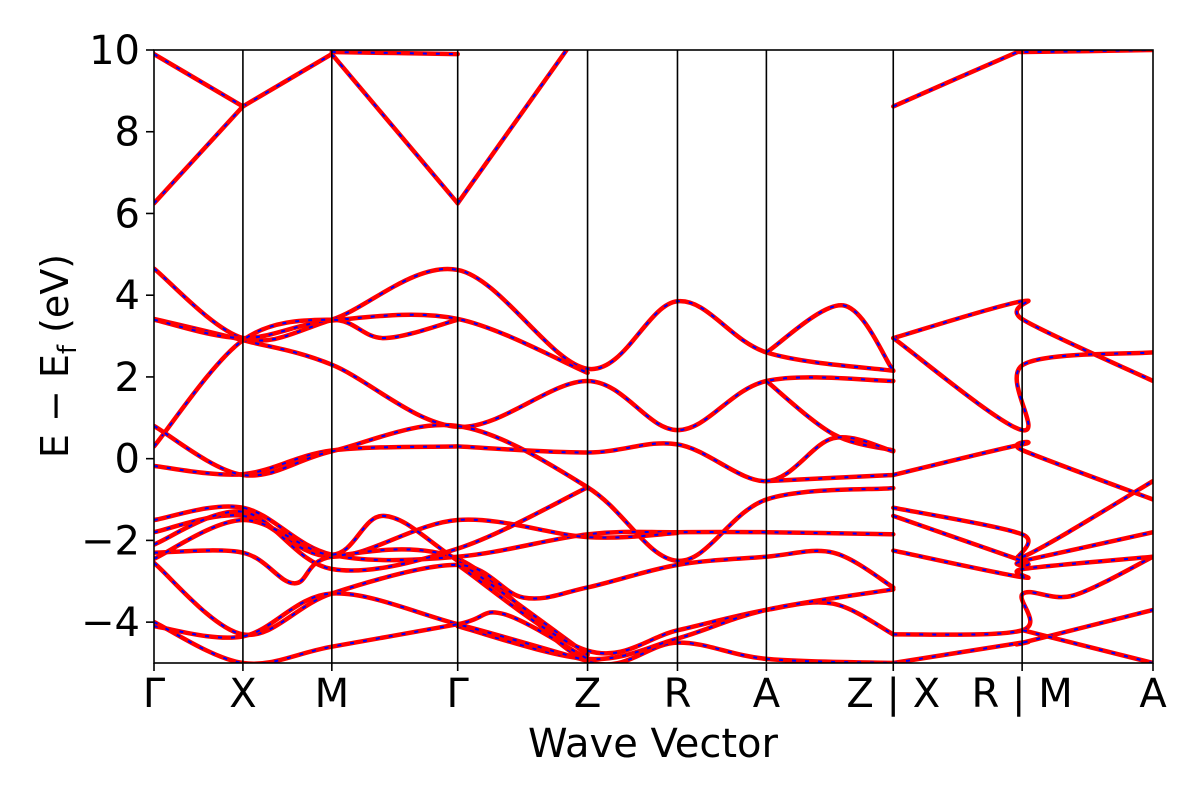 Image resolution: width=1200 pixels, height=804 pixels. I want to click on y-tick-label-2: 6, so click(127, 214).